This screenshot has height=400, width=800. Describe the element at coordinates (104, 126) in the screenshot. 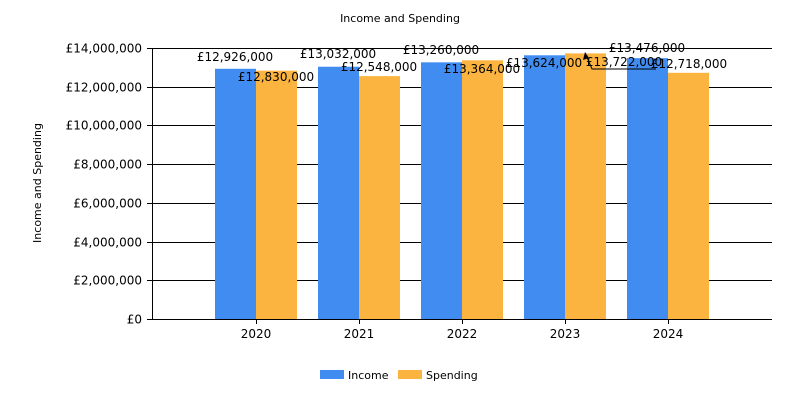

I see `y-tick-label: £10,000,000` at that location.